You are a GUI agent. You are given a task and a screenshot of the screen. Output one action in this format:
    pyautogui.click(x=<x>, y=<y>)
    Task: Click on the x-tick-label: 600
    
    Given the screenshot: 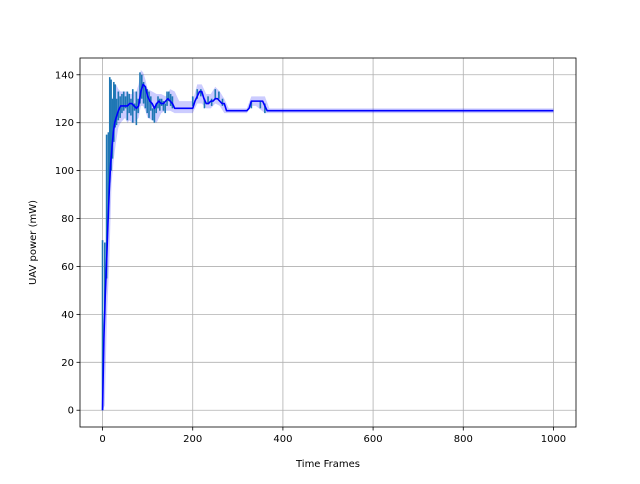 What is the action you would take?
    pyautogui.click(x=373, y=439)
    